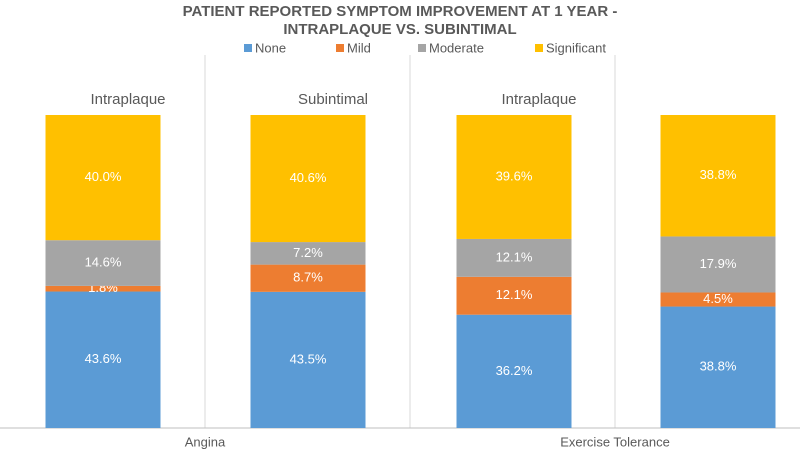 The image size is (800, 454). I want to click on value-label: 39.6%, so click(514, 175).